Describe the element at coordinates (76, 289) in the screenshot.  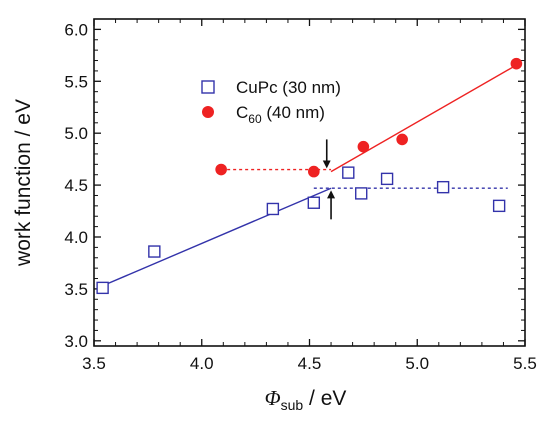
I see `y-tick-label-1: 3.5` at that location.